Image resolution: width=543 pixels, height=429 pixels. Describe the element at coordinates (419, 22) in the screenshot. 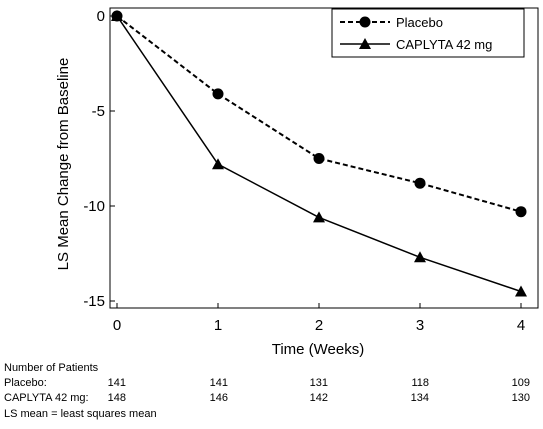

I see `legend-placebo-label: Placebo` at that location.